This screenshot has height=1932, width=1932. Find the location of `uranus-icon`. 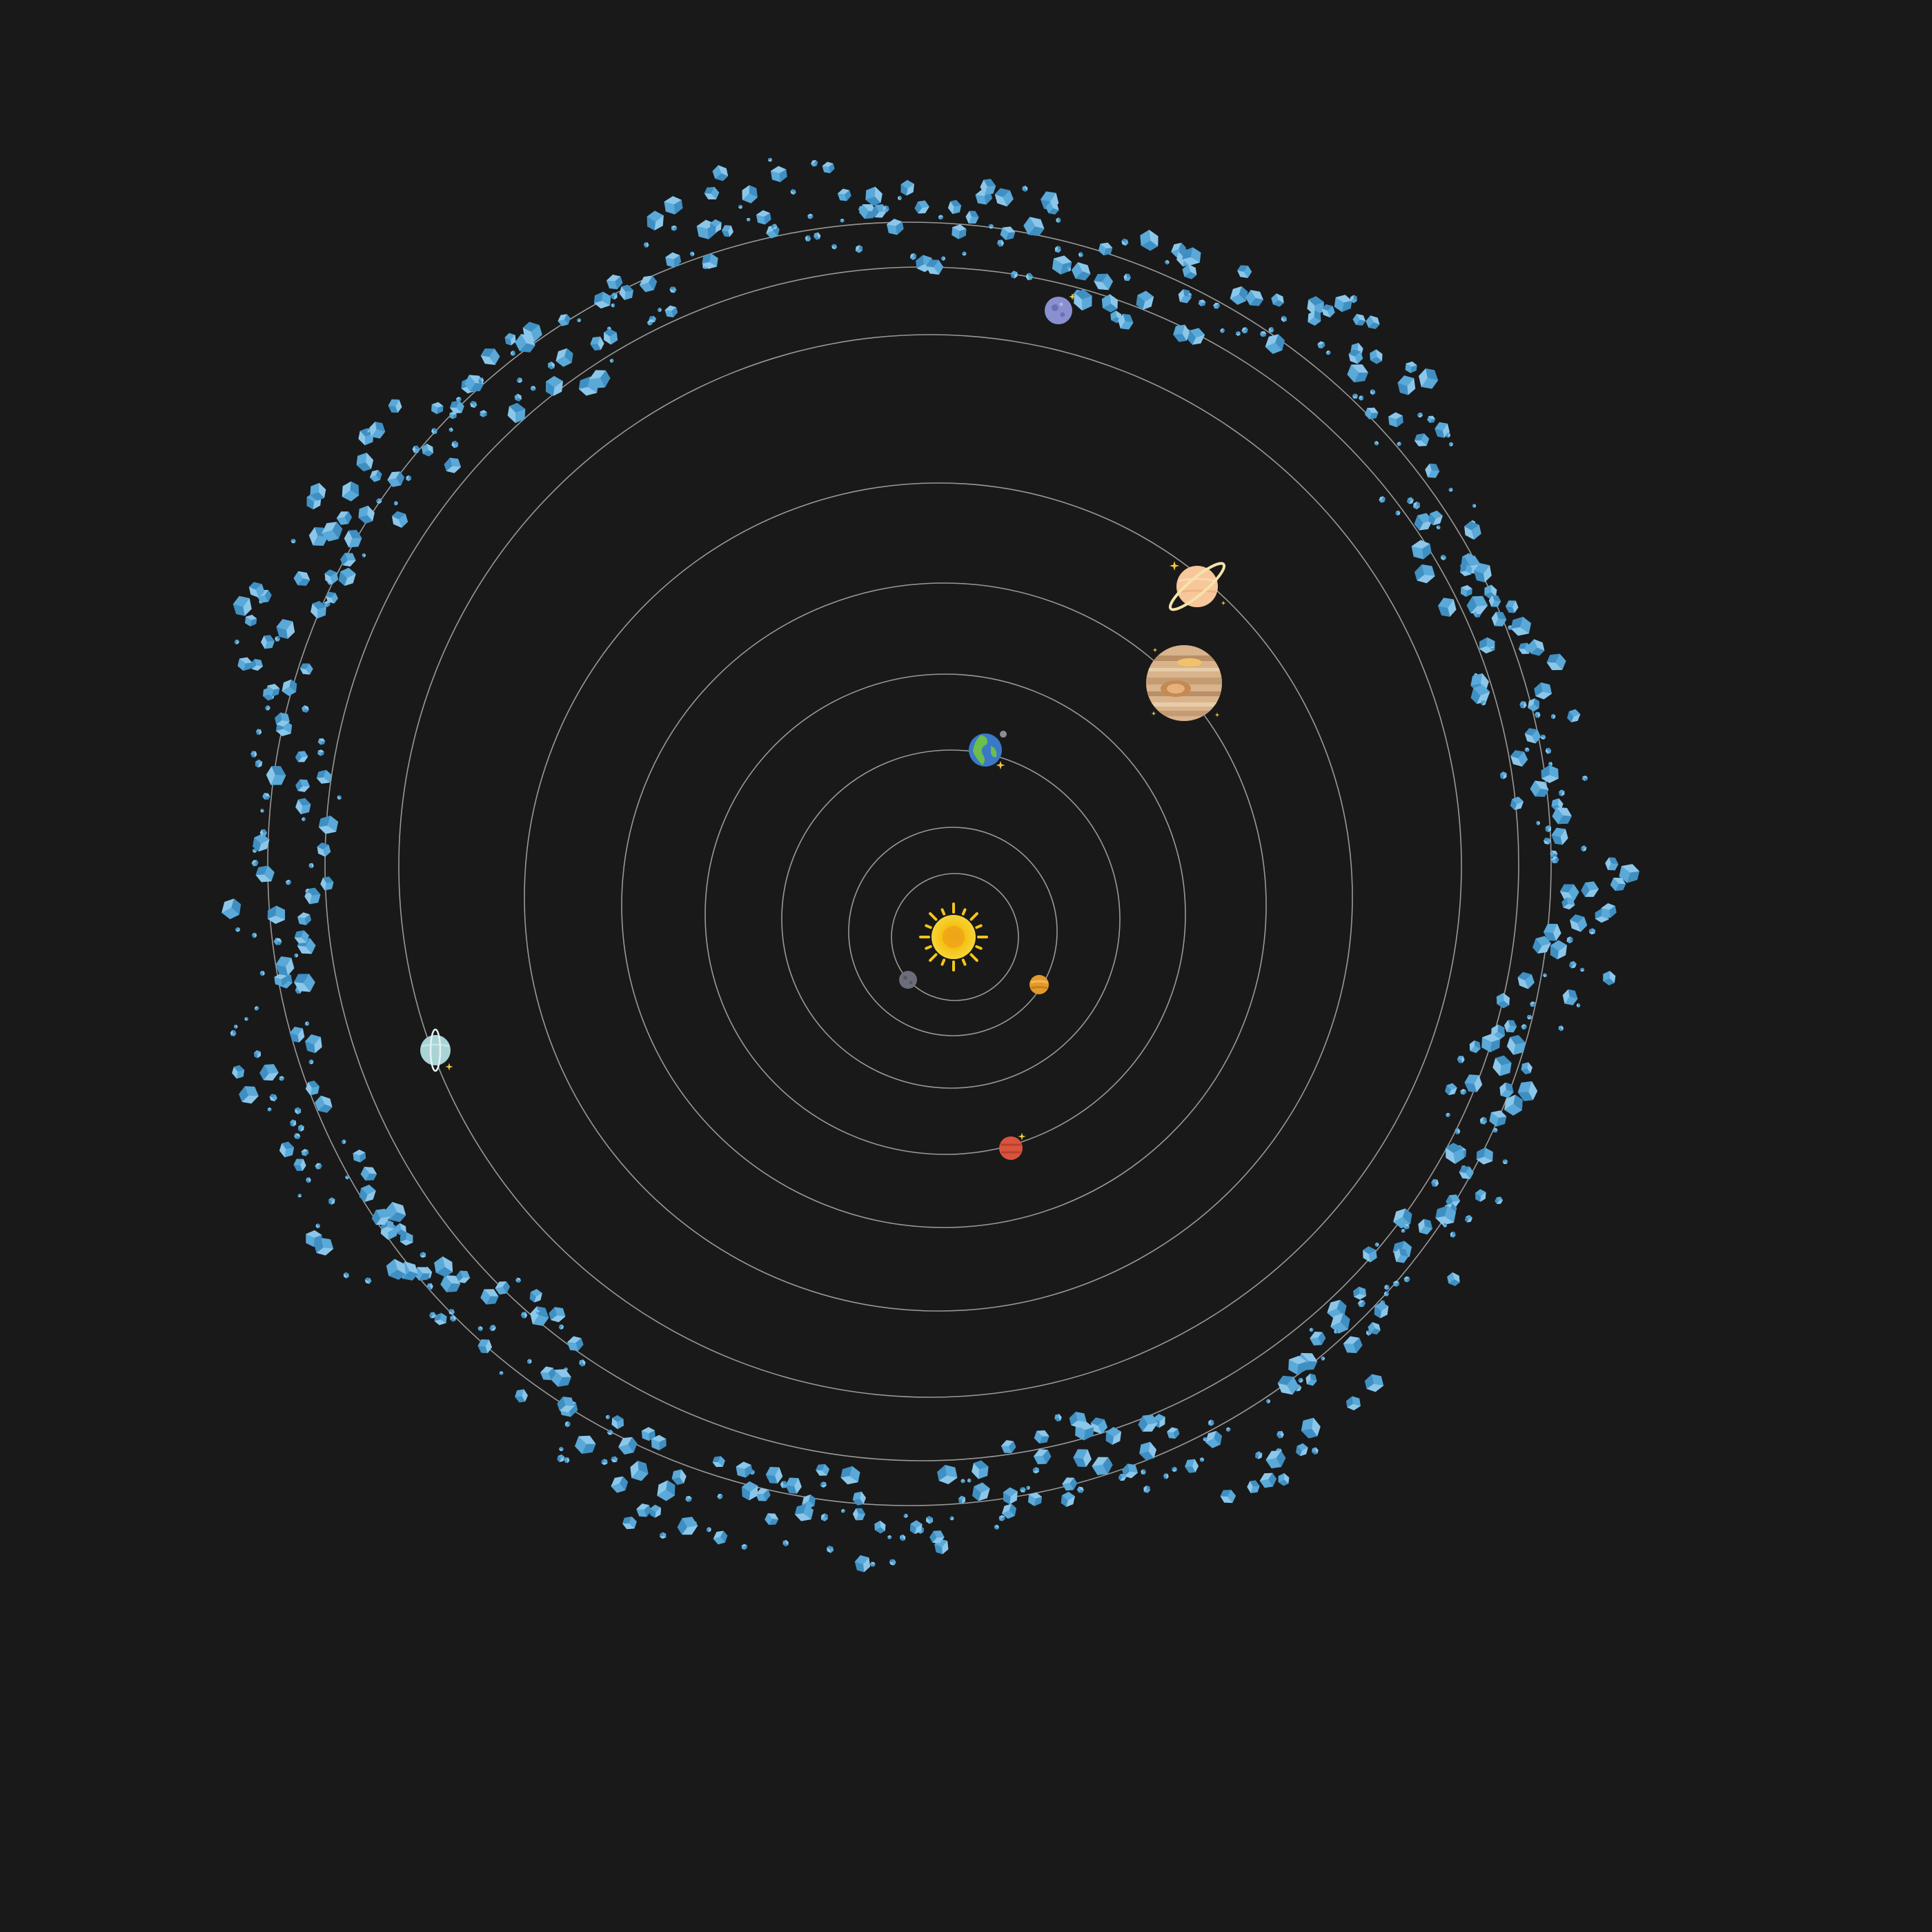

uranus-icon is located at coordinates (436, 1050).